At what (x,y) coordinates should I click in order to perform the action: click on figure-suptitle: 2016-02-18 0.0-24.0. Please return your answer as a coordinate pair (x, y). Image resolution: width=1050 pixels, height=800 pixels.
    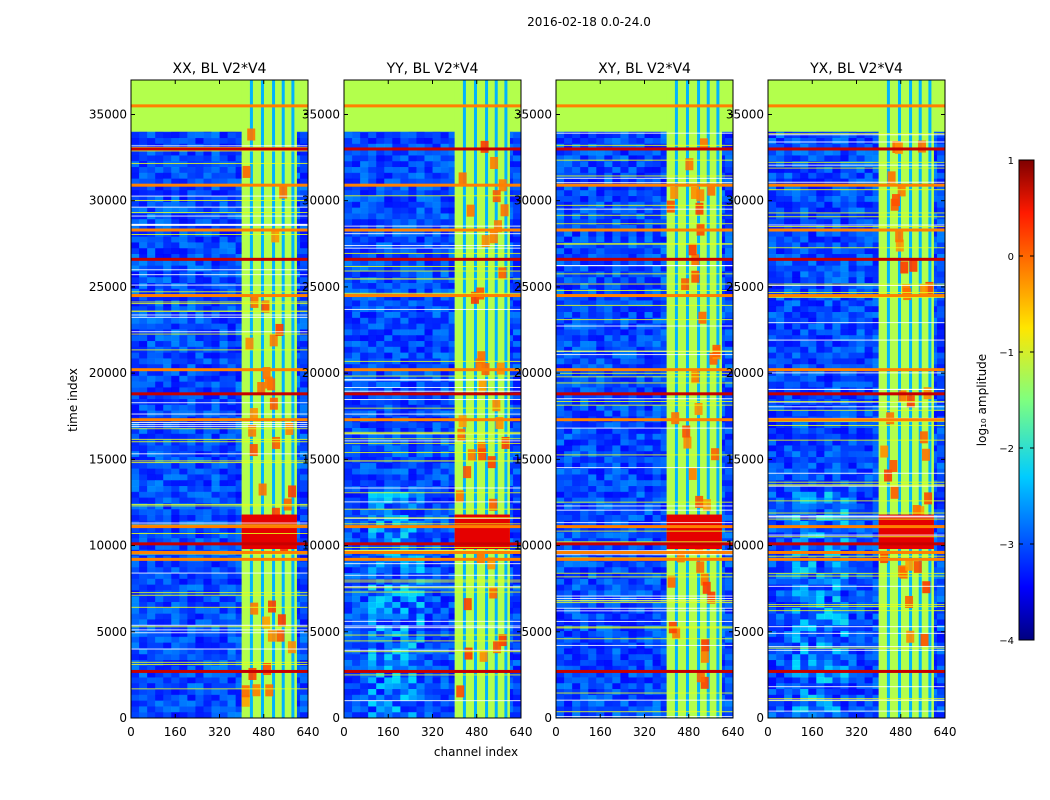
    Looking at the image, I should click on (589, 22).